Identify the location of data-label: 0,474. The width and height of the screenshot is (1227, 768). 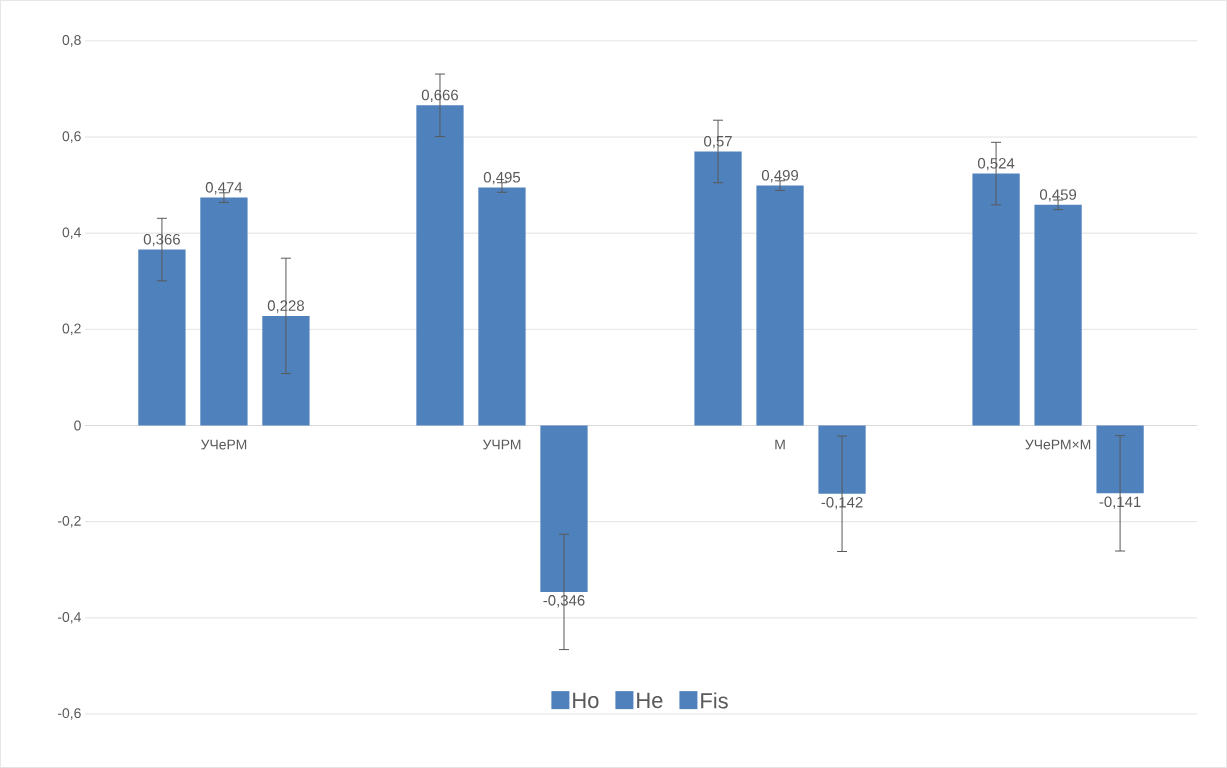
(224, 188).